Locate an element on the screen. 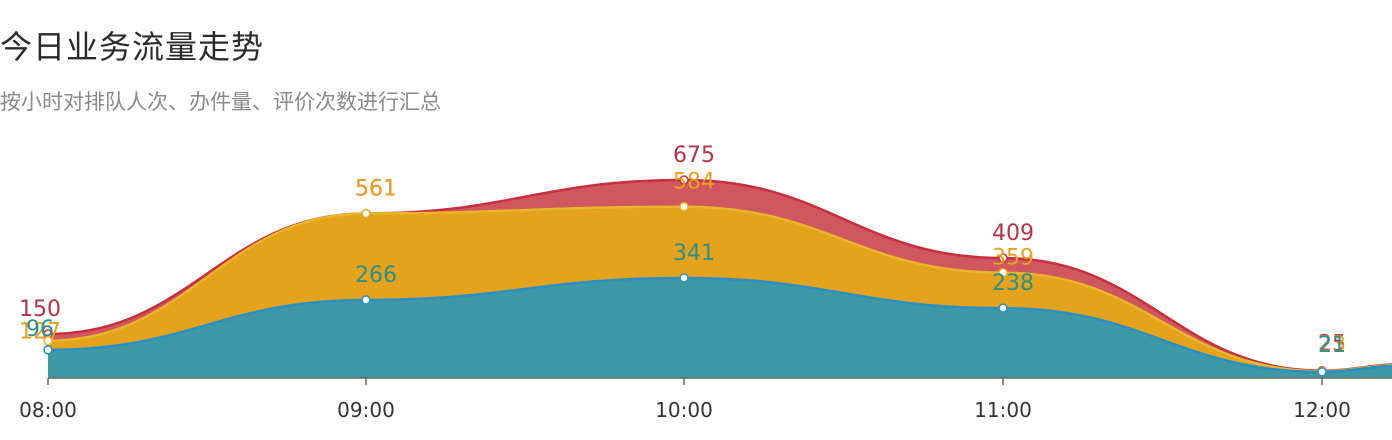 This screenshot has width=1392, height=440. data-label: 127 is located at coordinates (40, 332).